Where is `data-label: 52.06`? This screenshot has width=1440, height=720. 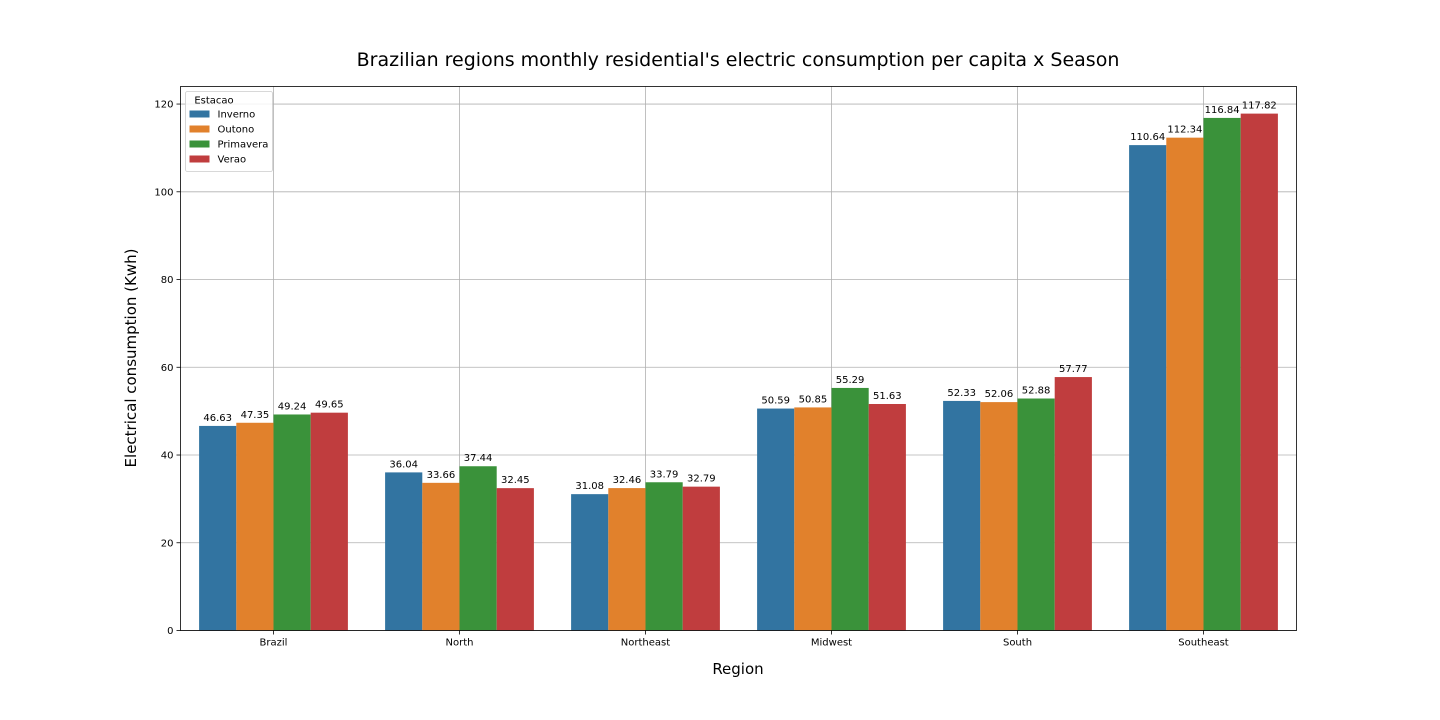
data-label: 52.06 is located at coordinates (999, 394).